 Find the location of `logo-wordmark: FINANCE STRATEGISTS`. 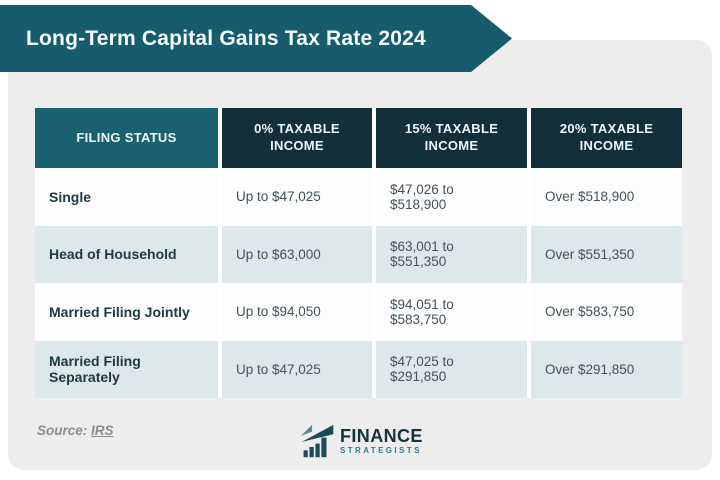

logo-wordmark: FINANCE STRATEGISTS is located at coordinates (381, 441).